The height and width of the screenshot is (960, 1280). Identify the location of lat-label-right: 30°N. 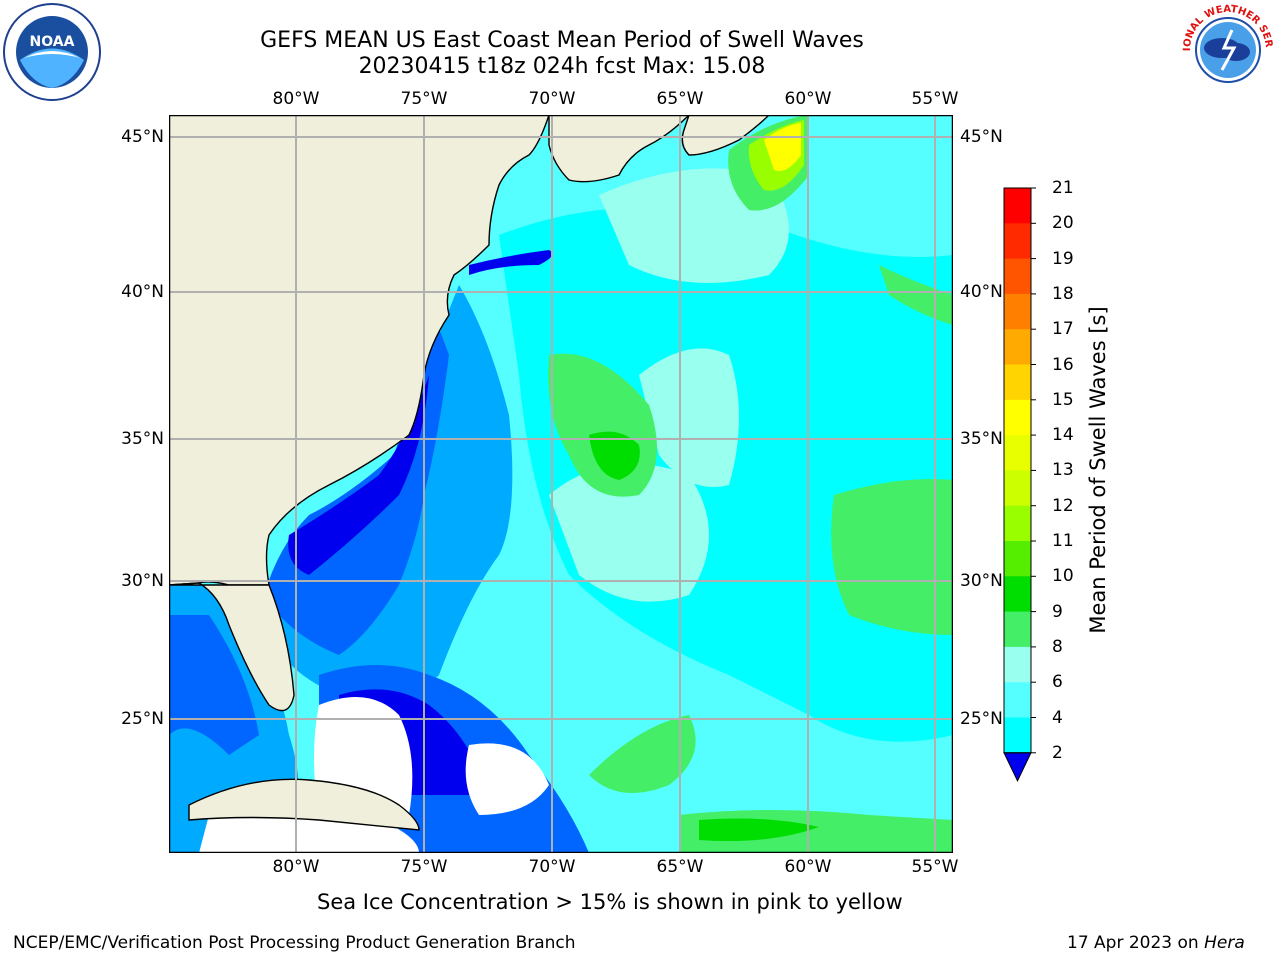
(981, 581).